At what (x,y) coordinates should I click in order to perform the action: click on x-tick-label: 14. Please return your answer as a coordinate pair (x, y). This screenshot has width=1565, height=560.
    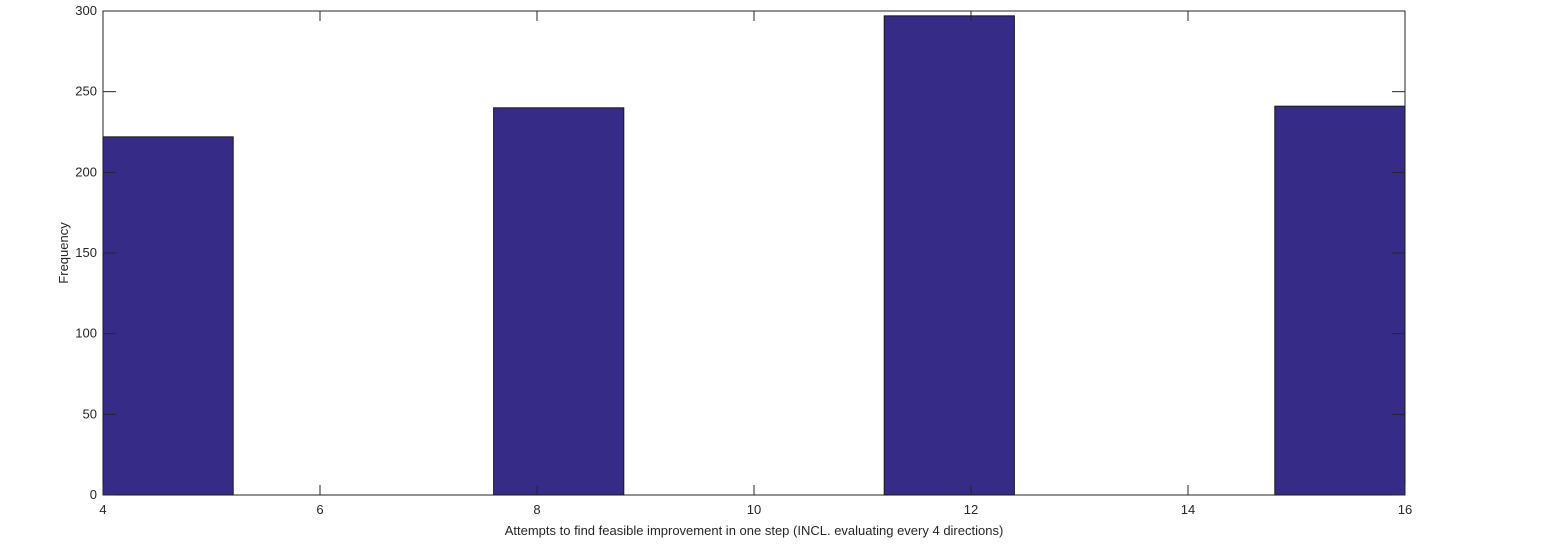
    Looking at the image, I should click on (1188, 509).